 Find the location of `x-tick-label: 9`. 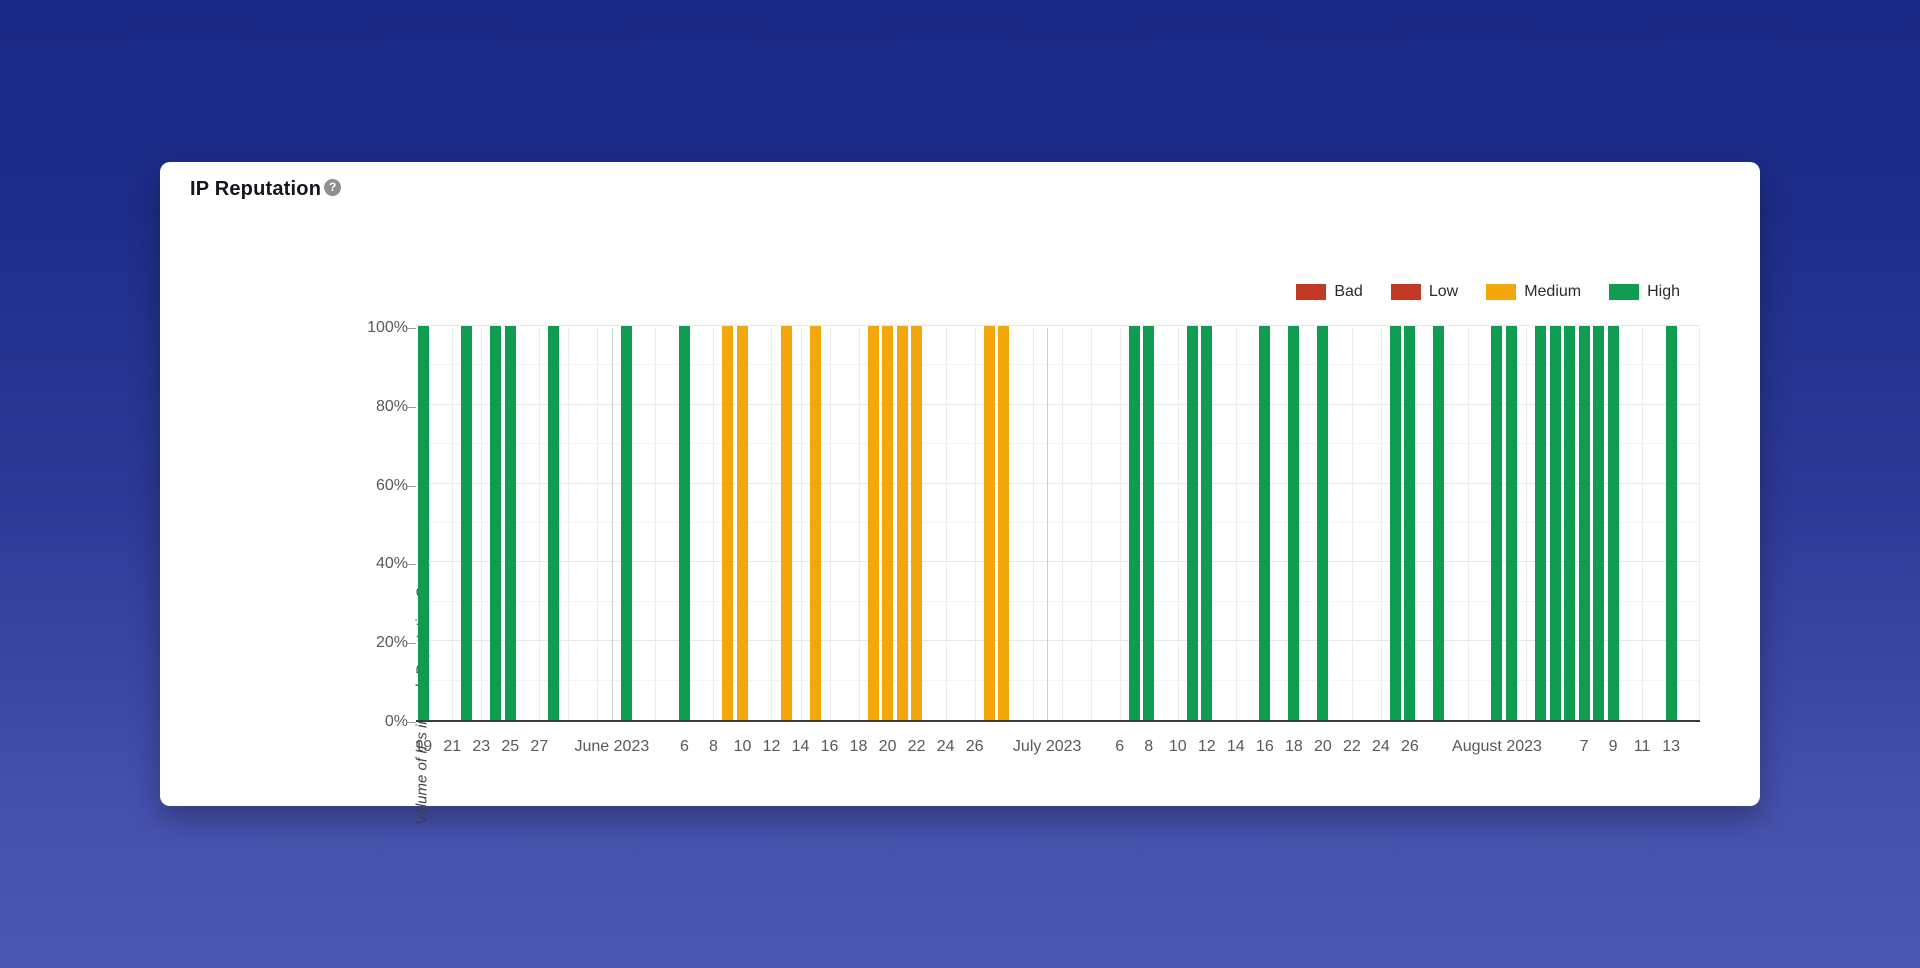

x-tick-label: 9 is located at coordinates (1613, 746).